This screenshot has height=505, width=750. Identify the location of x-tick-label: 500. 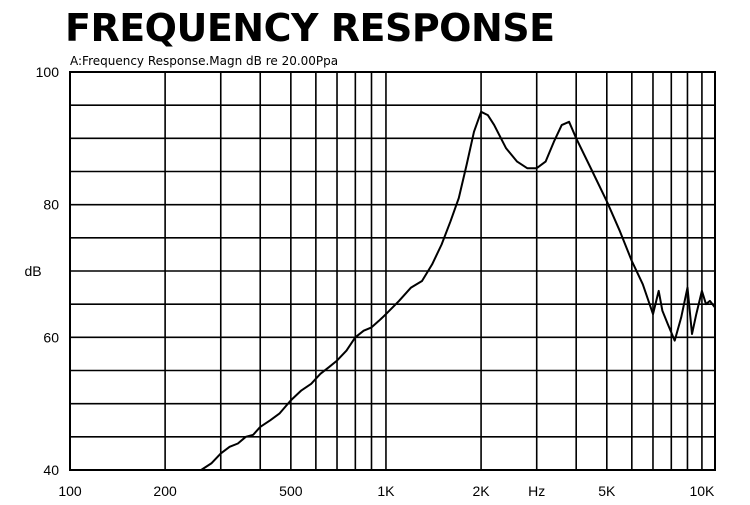
(291, 491).